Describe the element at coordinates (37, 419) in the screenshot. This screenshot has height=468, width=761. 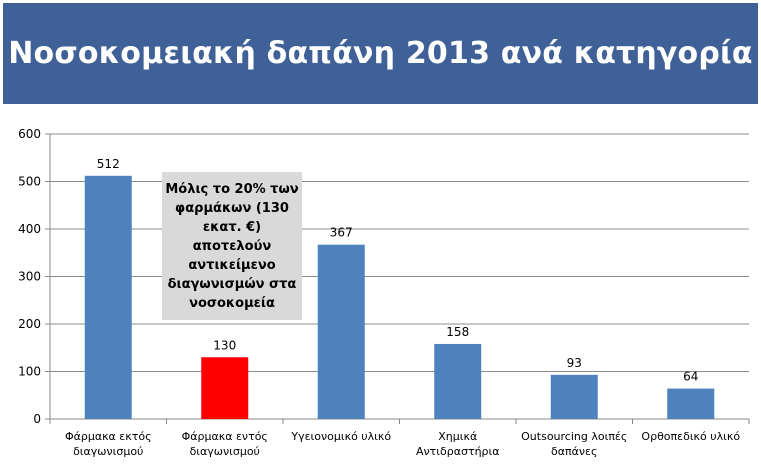
I see `y-tick-label: 0` at that location.